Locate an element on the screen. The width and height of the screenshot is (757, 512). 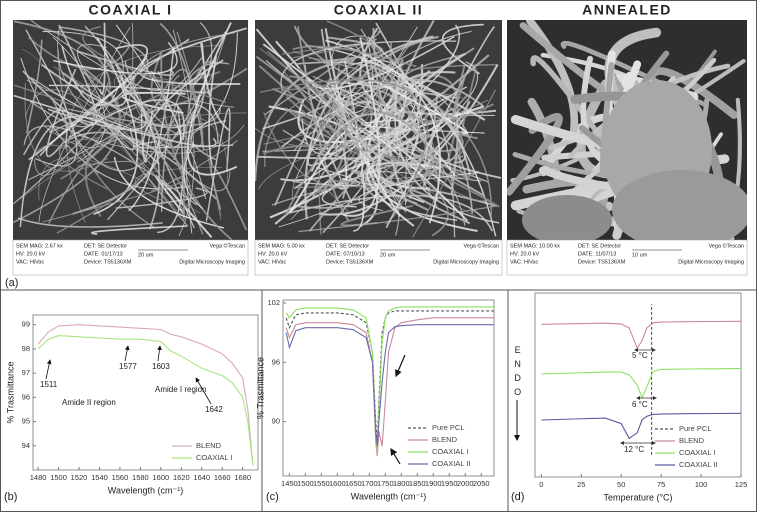
image-title: ANNEALED is located at coordinates (627, 10).